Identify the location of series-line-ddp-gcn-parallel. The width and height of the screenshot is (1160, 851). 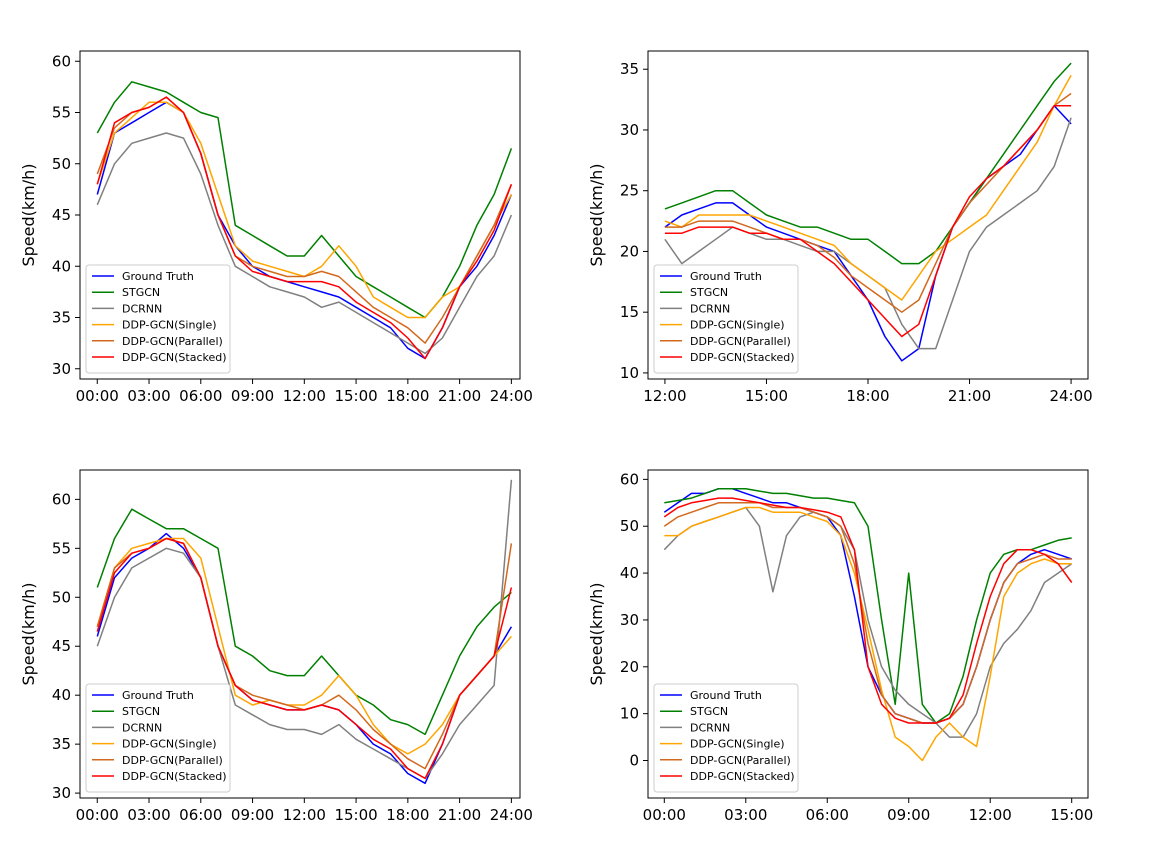
(867, 613).